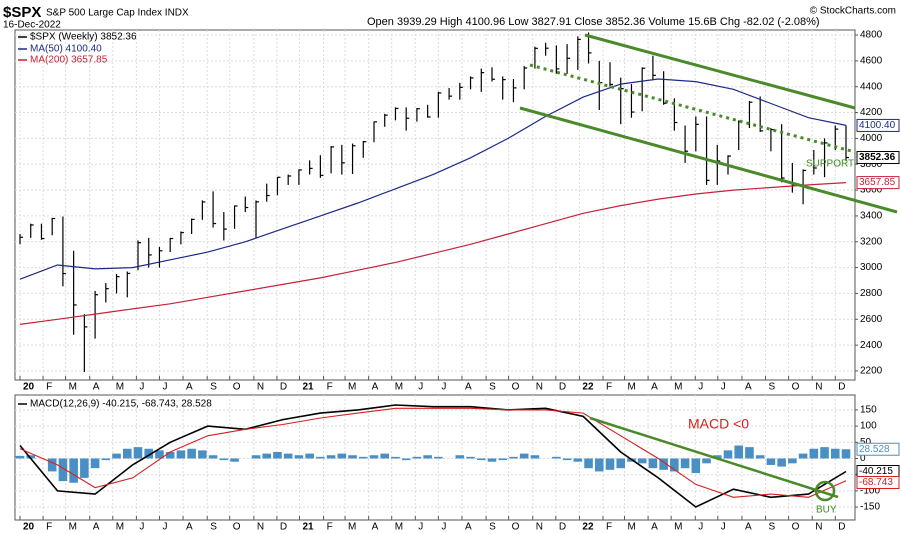 The image size is (900, 534). What do you see at coordinates (876, 471) in the screenshot?
I see `last-value-label: -40.215` at bounding box center [876, 471].